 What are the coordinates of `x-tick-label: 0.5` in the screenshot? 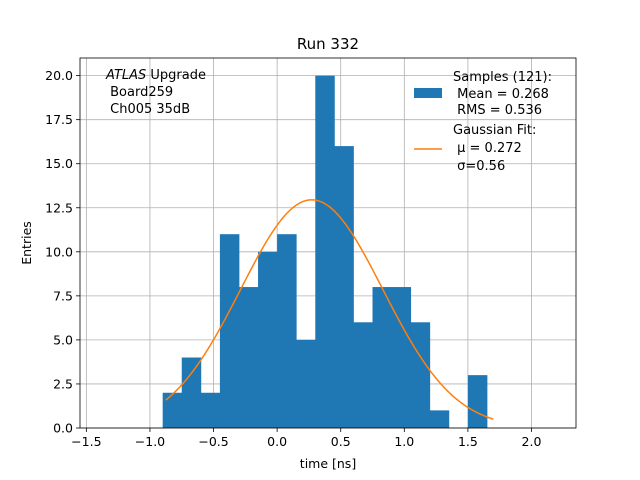 It's located at (341, 441).